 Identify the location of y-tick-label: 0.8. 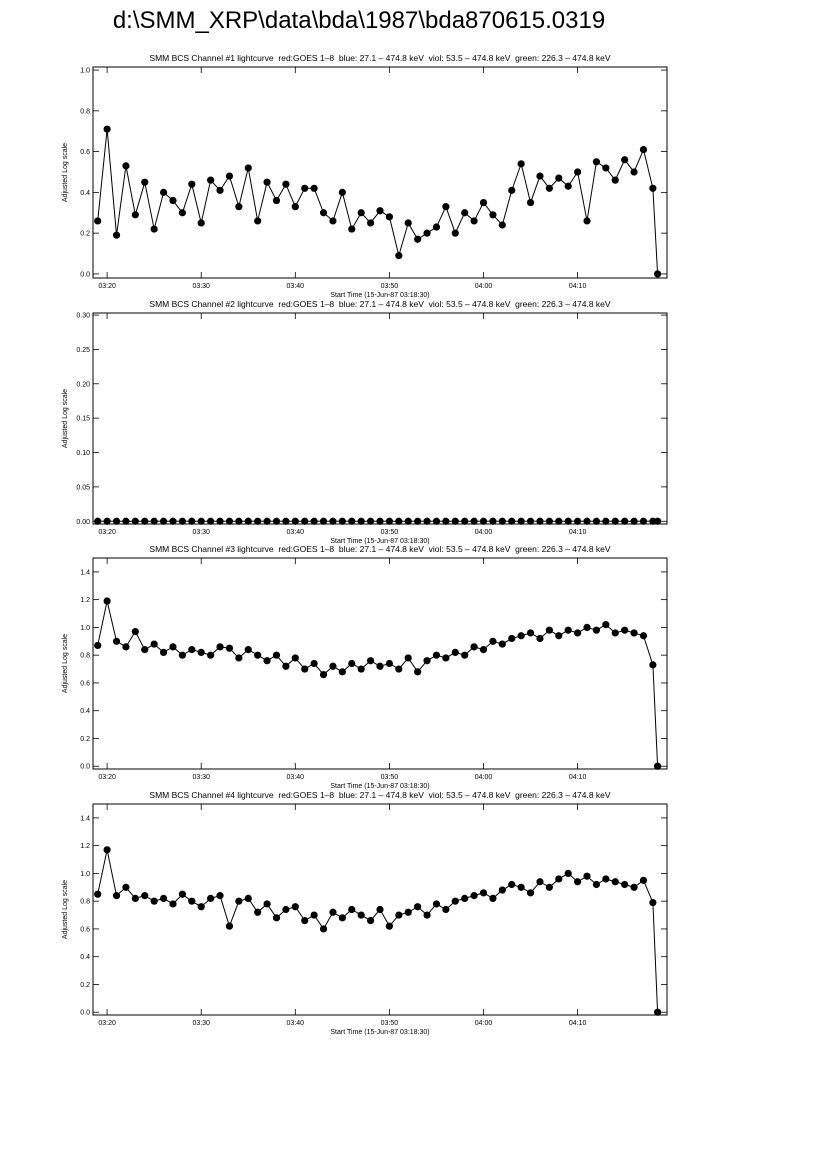
(85, 902).